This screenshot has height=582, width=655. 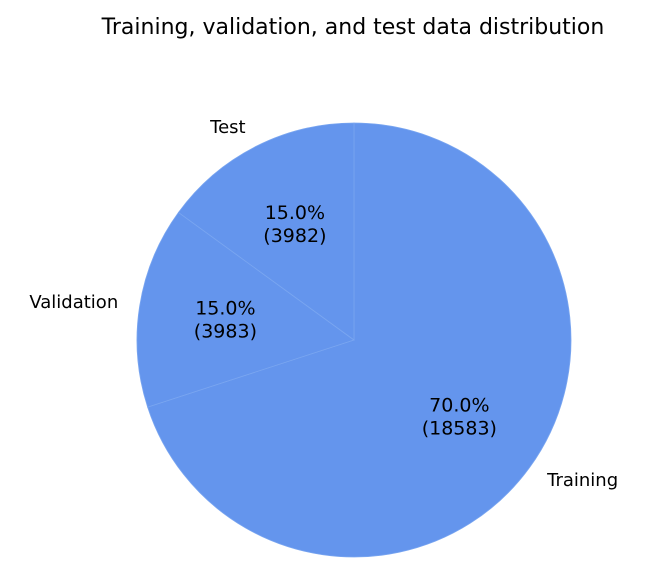 What do you see at coordinates (225, 309) in the screenshot?
I see `slice-percent-validation: 15.0%` at bounding box center [225, 309].